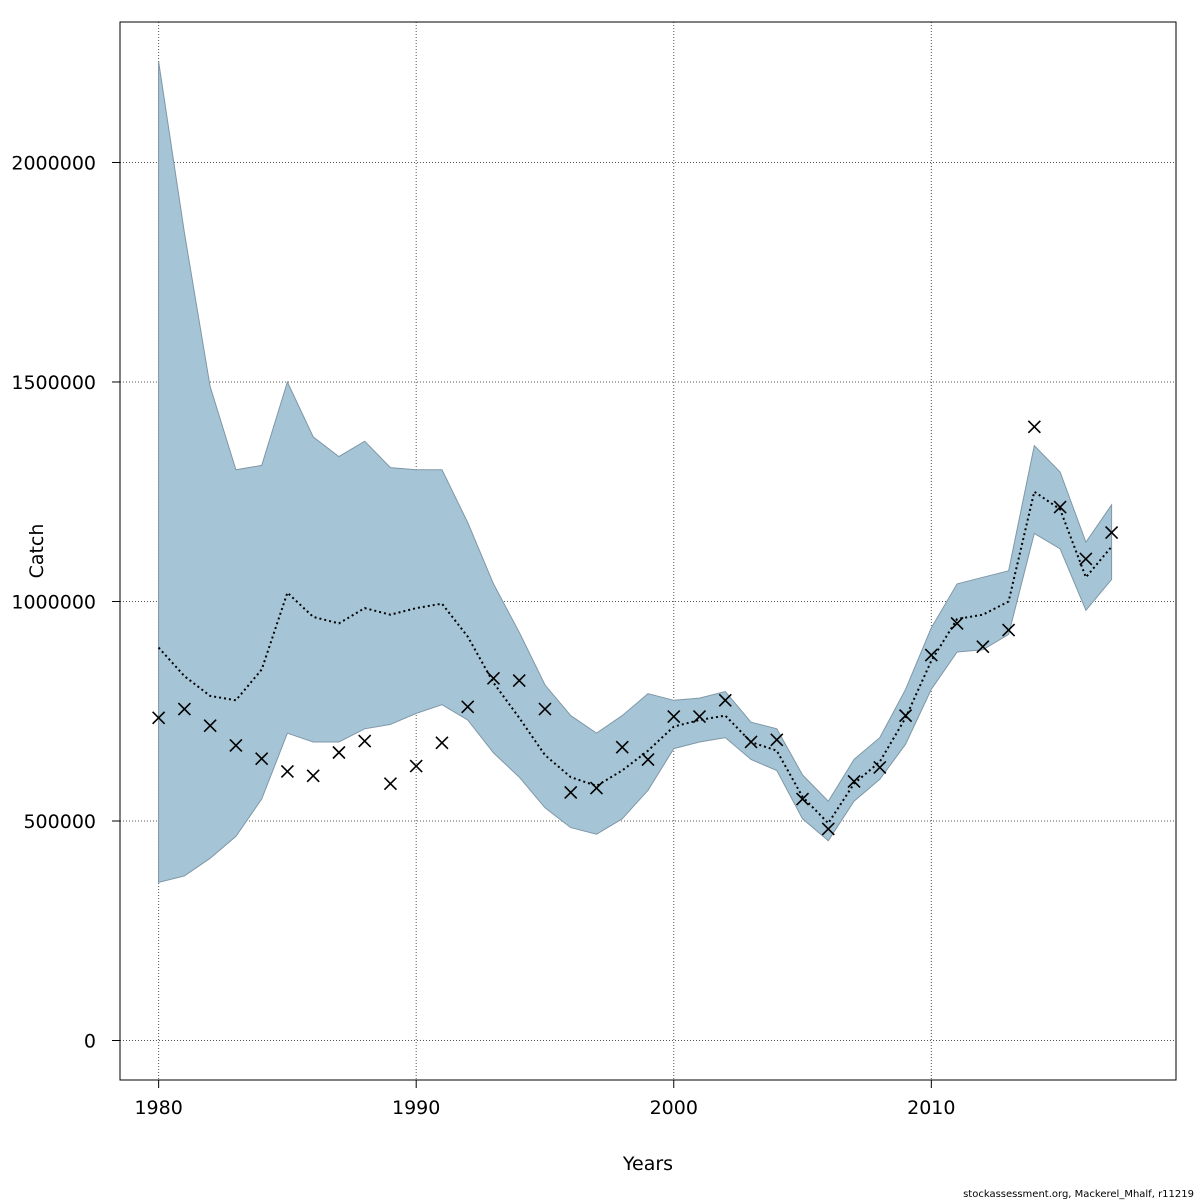  Describe the element at coordinates (931, 1108) in the screenshot. I see `x-tick-label: 2010` at that location.